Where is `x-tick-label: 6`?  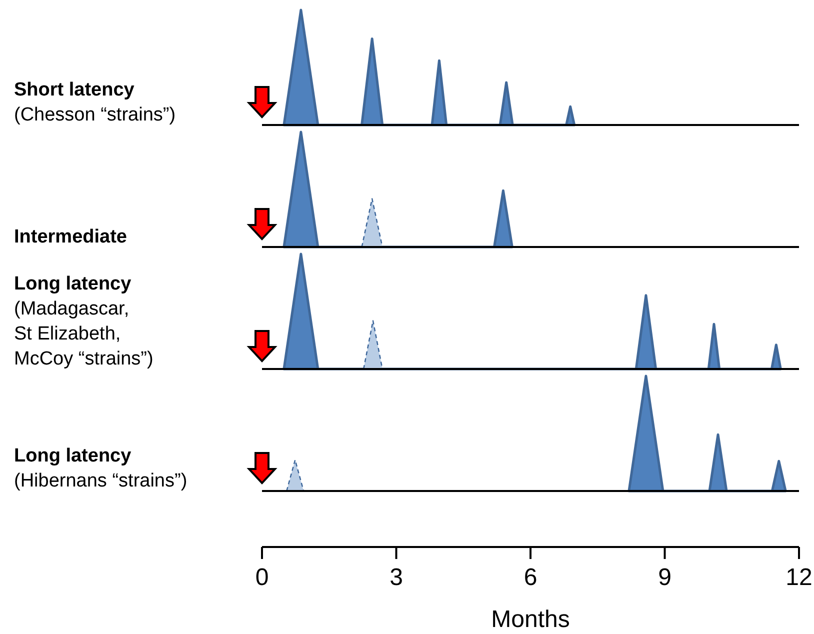
x-tick-label: 6 is located at coordinates (531, 577).